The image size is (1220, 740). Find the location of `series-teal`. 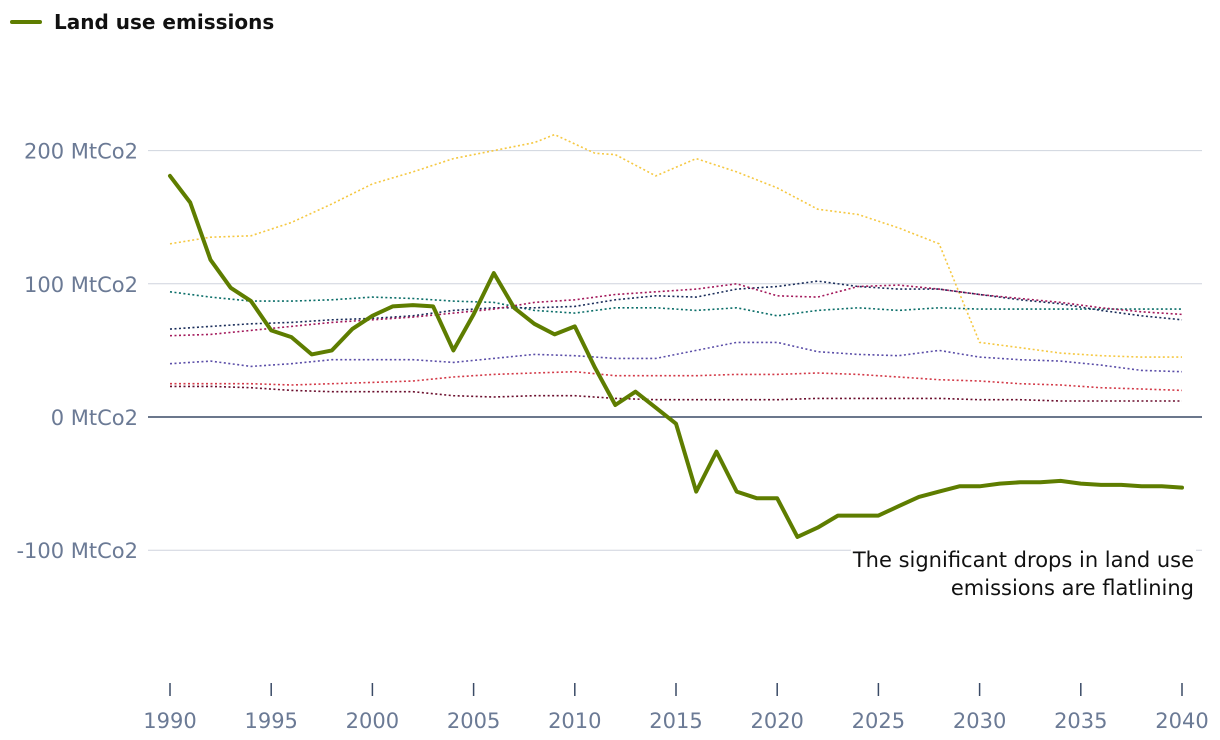

series-teal is located at coordinates (675, 304).